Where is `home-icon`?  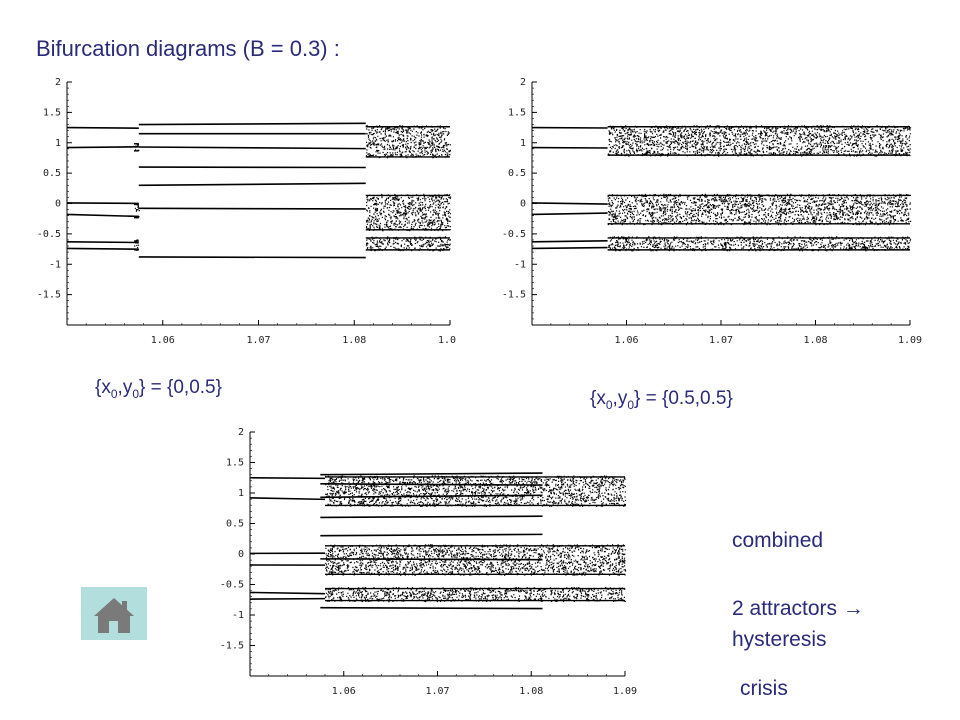 home-icon is located at coordinates (114, 615).